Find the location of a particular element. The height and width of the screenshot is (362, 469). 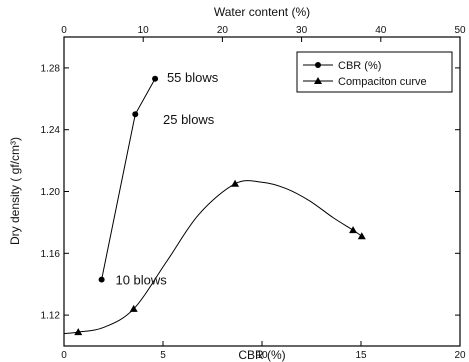

blows-annotation: 10 blows is located at coordinates (141, 280).